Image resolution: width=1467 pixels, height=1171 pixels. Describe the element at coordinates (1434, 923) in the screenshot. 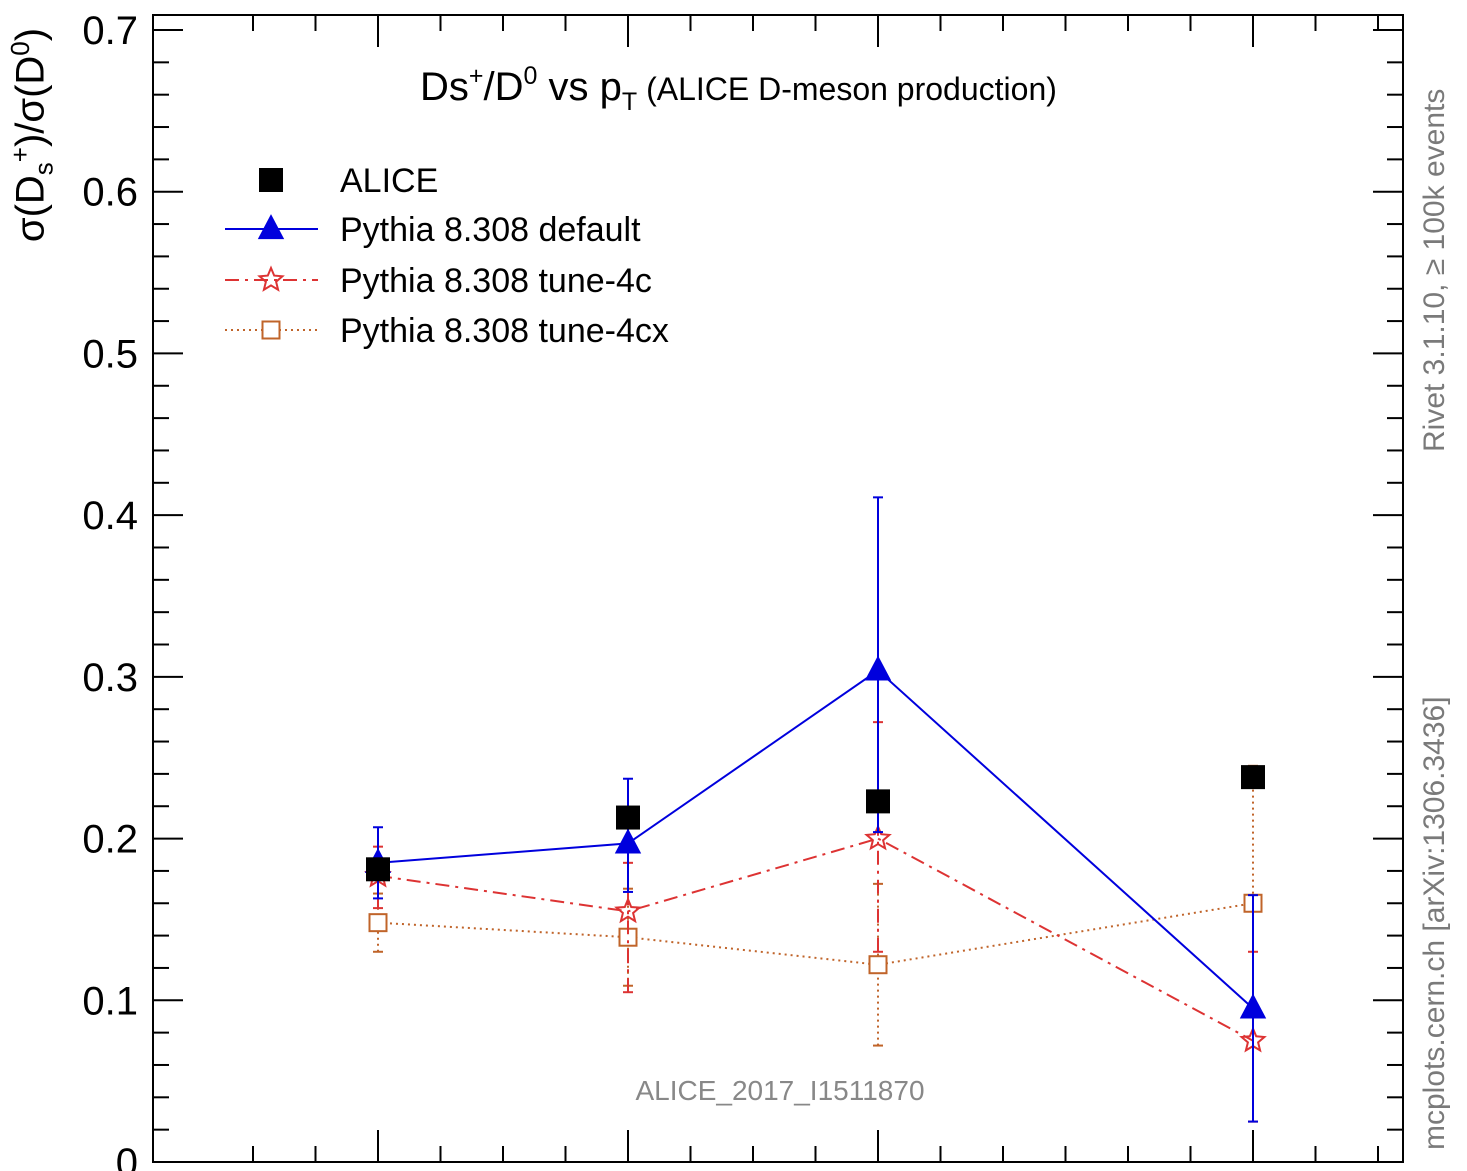

I see `mcplots-label: mcplots.cern.ch [arXiv:1306.3436]` at that location.